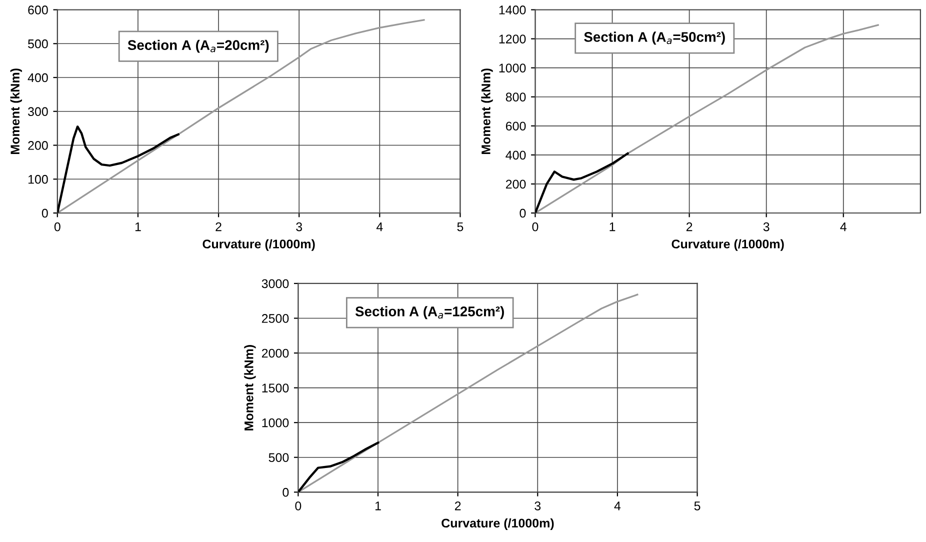 This screenshot has height=542, width=926. What do you see at coordinates (275, 388) in the screenshot?
I see `y-tick-label: 1500` at bounding box center [275, 388].